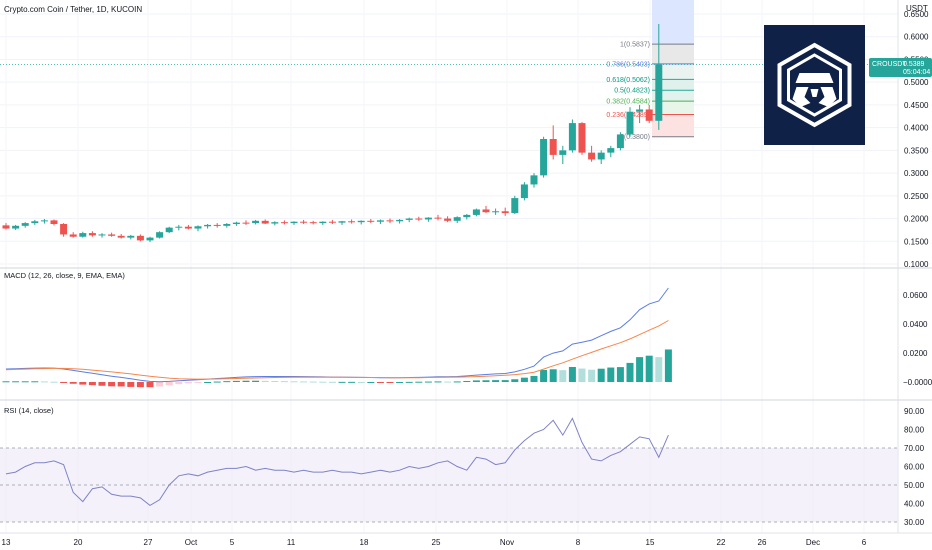 This screenshot has height=550, width=932. What do you see at coordinates (364, 542) in the screenshot?
I see `time-tick-label: 18` at bounding box center [364, 542].